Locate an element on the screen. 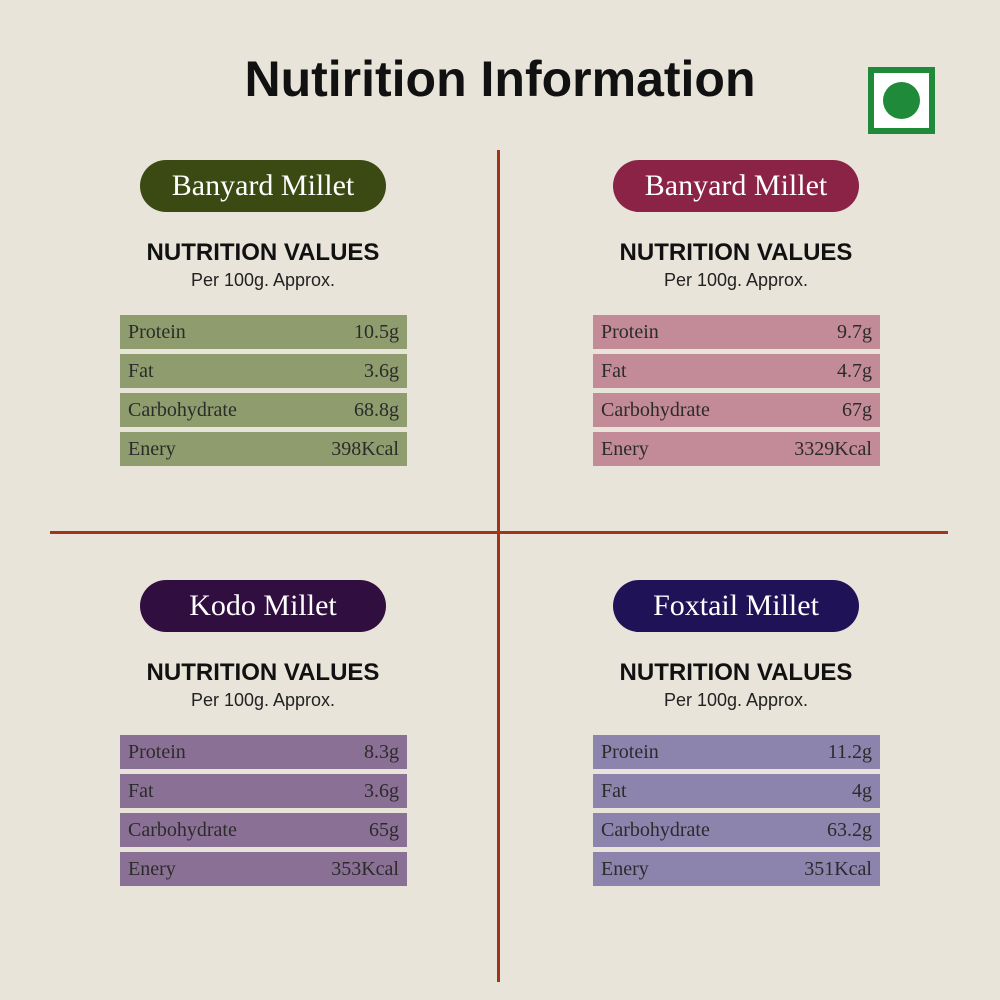 The image size is (1000, 1000). title: Nutirition Information is located at coordinates (500, 79).